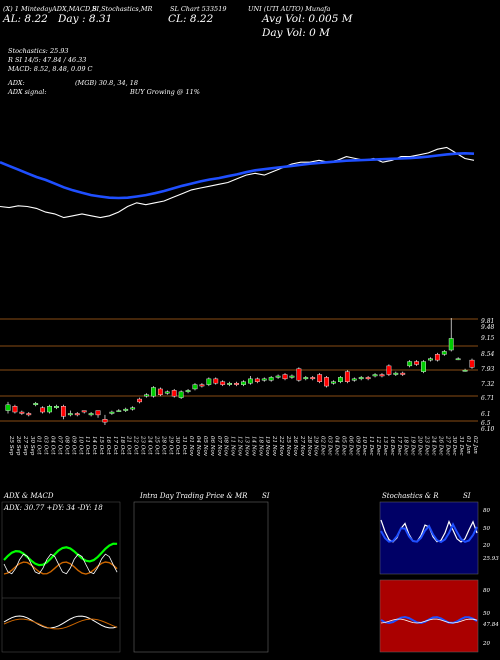 Image resolution: width=500 pixels, height=660 pixels. Describe the element at coordinates (288, 446) in the screenshot. I see `date-label: 25 Nov` at that location.